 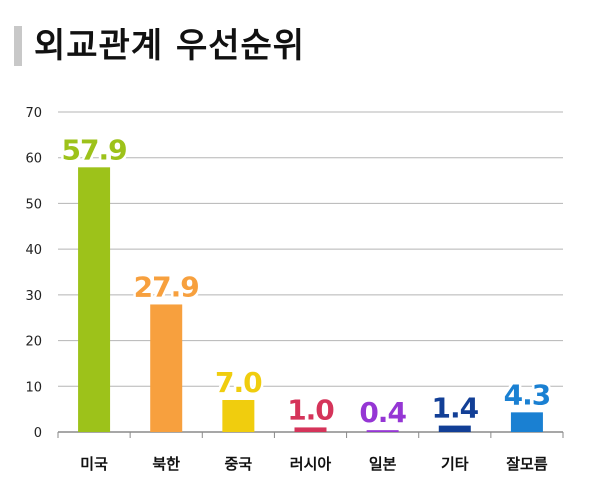 I want to click on y-tick-label: 60, so click(x=33, y=159).